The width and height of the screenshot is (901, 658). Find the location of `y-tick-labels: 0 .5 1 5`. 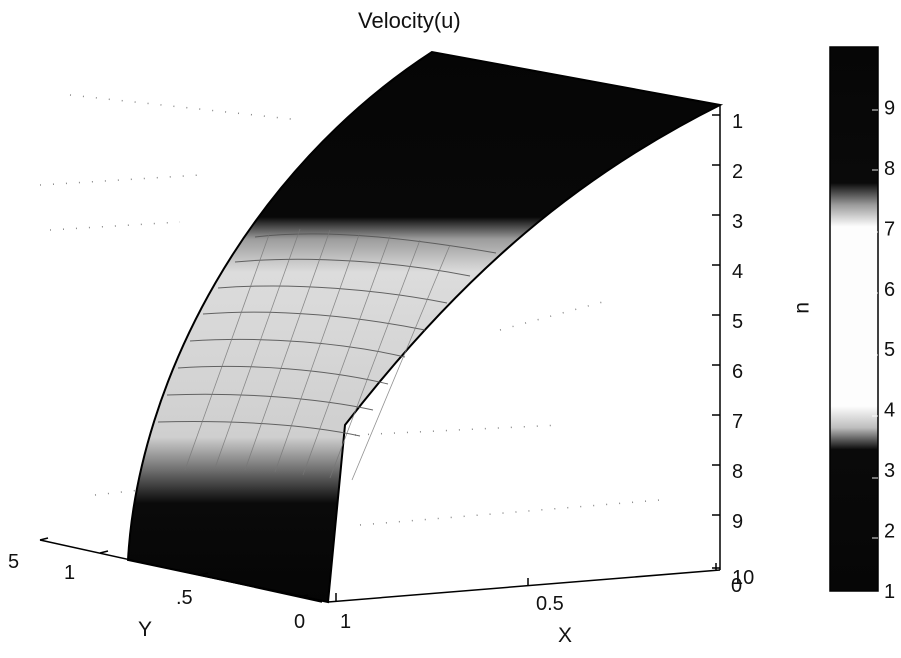

y-tick-labels: 0 .5 1 5 is located at coordinates (156, 592).